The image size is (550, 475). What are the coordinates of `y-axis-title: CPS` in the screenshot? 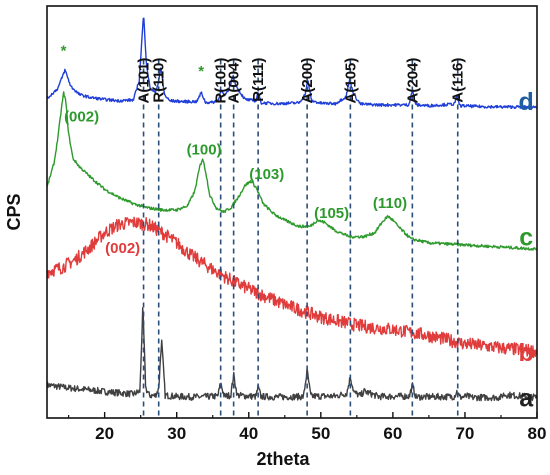 It's located at (14, 211).